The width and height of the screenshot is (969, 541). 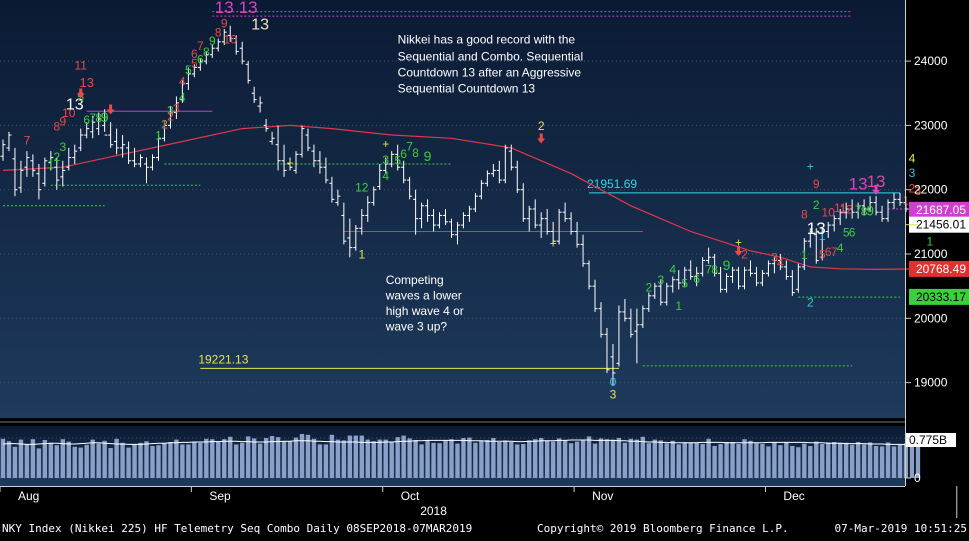 What do you see at coordinates (941, 210) in the screenshot?
I see `value-tag-label: 21687.05` at bounding box center [941, 210].